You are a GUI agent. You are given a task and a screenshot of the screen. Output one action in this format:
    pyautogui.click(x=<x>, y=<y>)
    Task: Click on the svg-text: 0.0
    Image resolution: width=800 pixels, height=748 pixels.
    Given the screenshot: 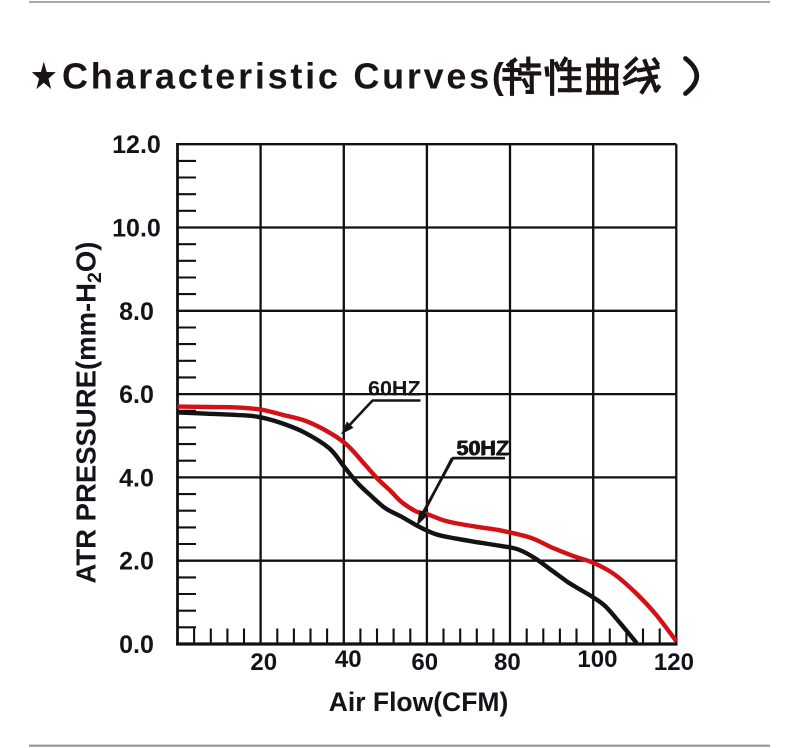 What is the action you would take?
    pyautogui.click(x=136, y=645)
    